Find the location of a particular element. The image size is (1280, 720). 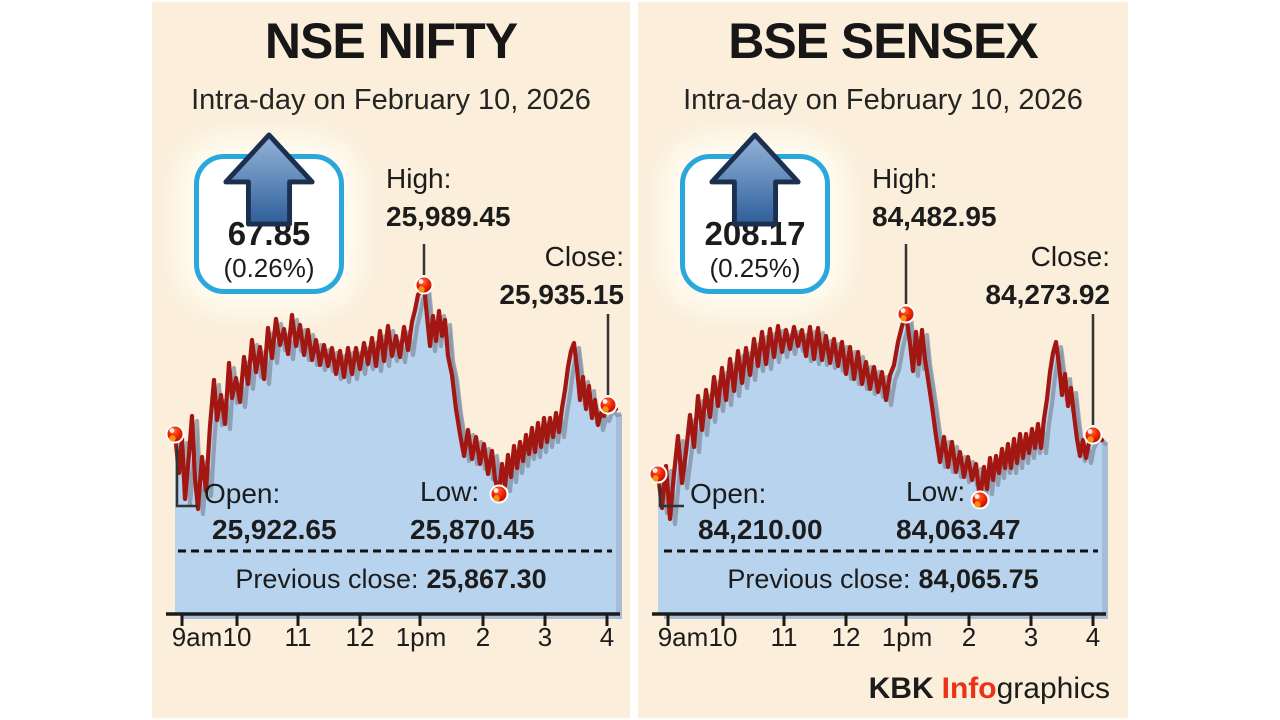

area-fill is located at coordinates (880, 464).